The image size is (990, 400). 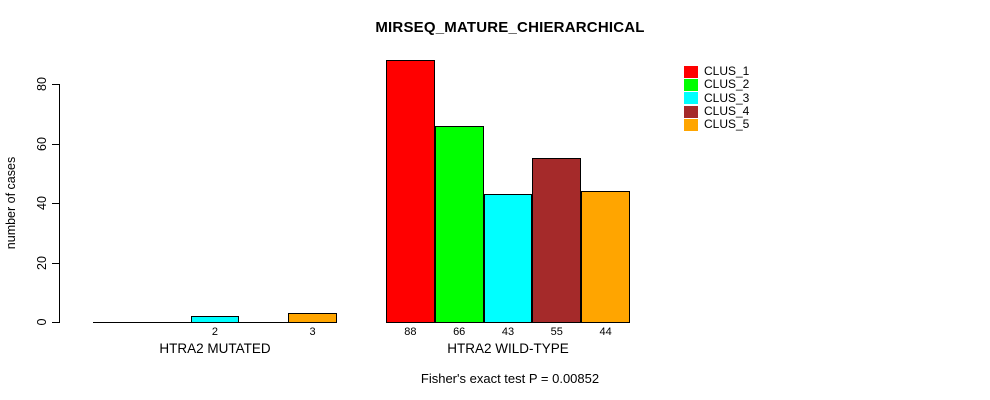 What do you see at coordinates (312, 332) in the screenshot?
I see `bar-value-label: 3` at bounding box center [312, 332].